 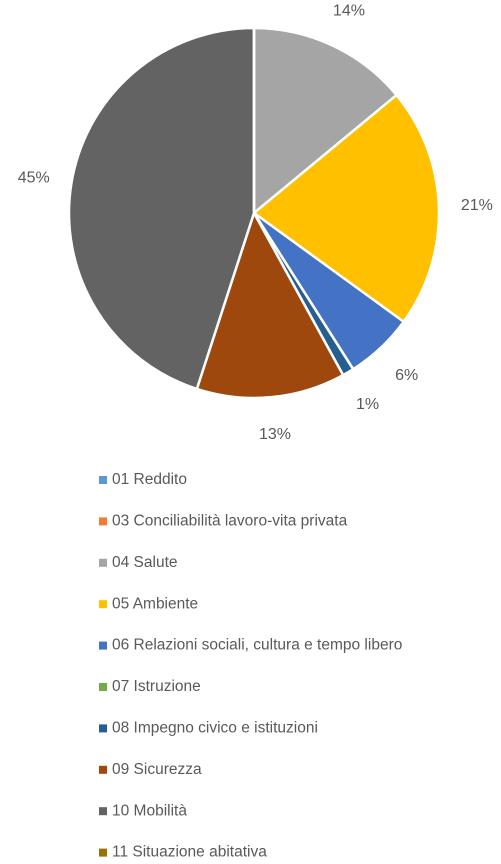 What do you see at coordinates (367, 404) in the screenshot?
I see `data-label: 1%` at bounding box center [367, 404].